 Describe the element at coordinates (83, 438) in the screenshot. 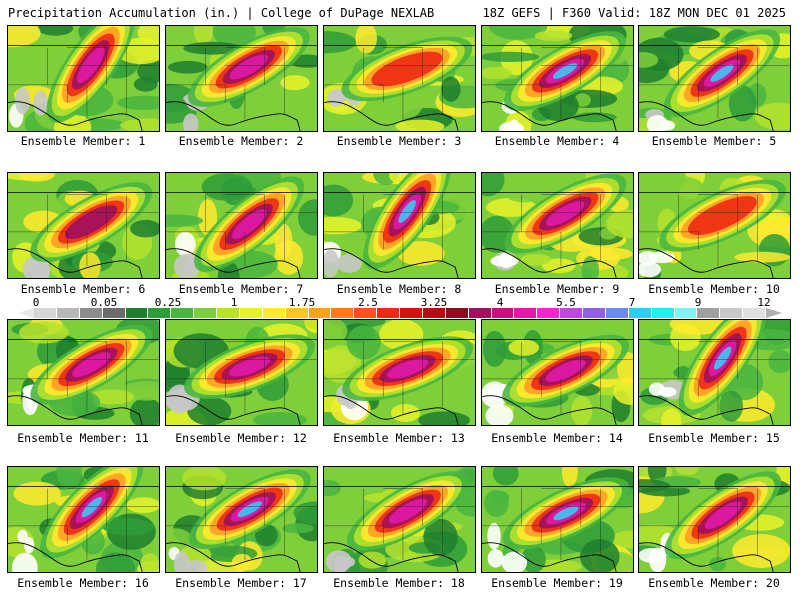

I see `ensemble-member-label: Ensemble Member: 11` at that location.